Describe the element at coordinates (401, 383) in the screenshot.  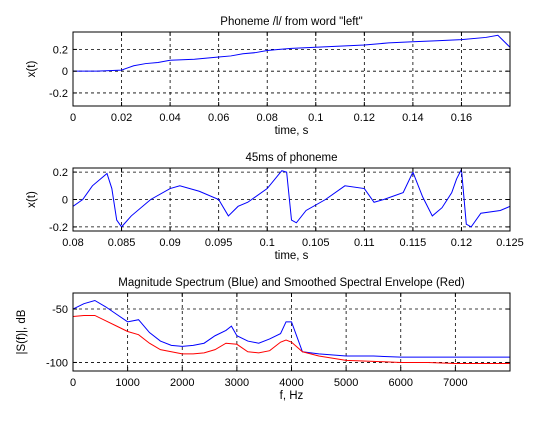
I see `x-tick-label: 6000` at that location.